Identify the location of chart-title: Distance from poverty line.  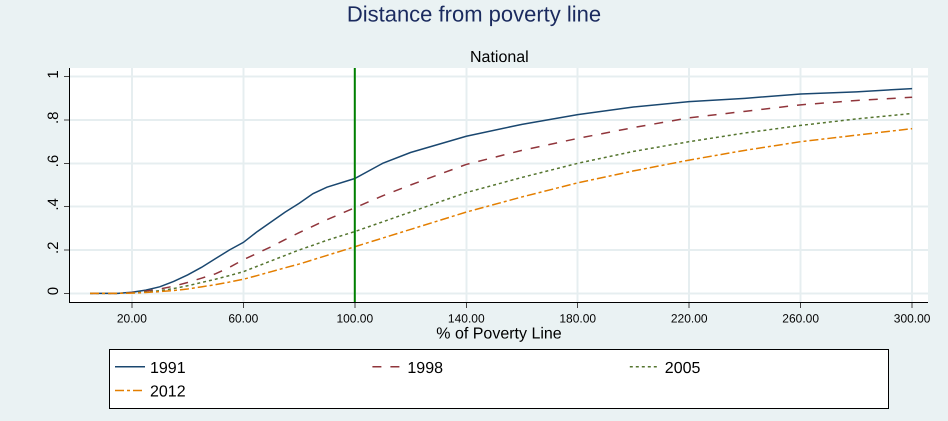
(474, 14).